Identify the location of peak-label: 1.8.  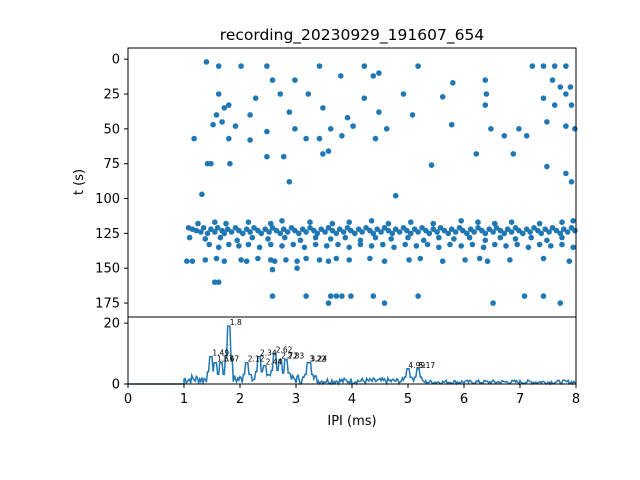
(236, 322).